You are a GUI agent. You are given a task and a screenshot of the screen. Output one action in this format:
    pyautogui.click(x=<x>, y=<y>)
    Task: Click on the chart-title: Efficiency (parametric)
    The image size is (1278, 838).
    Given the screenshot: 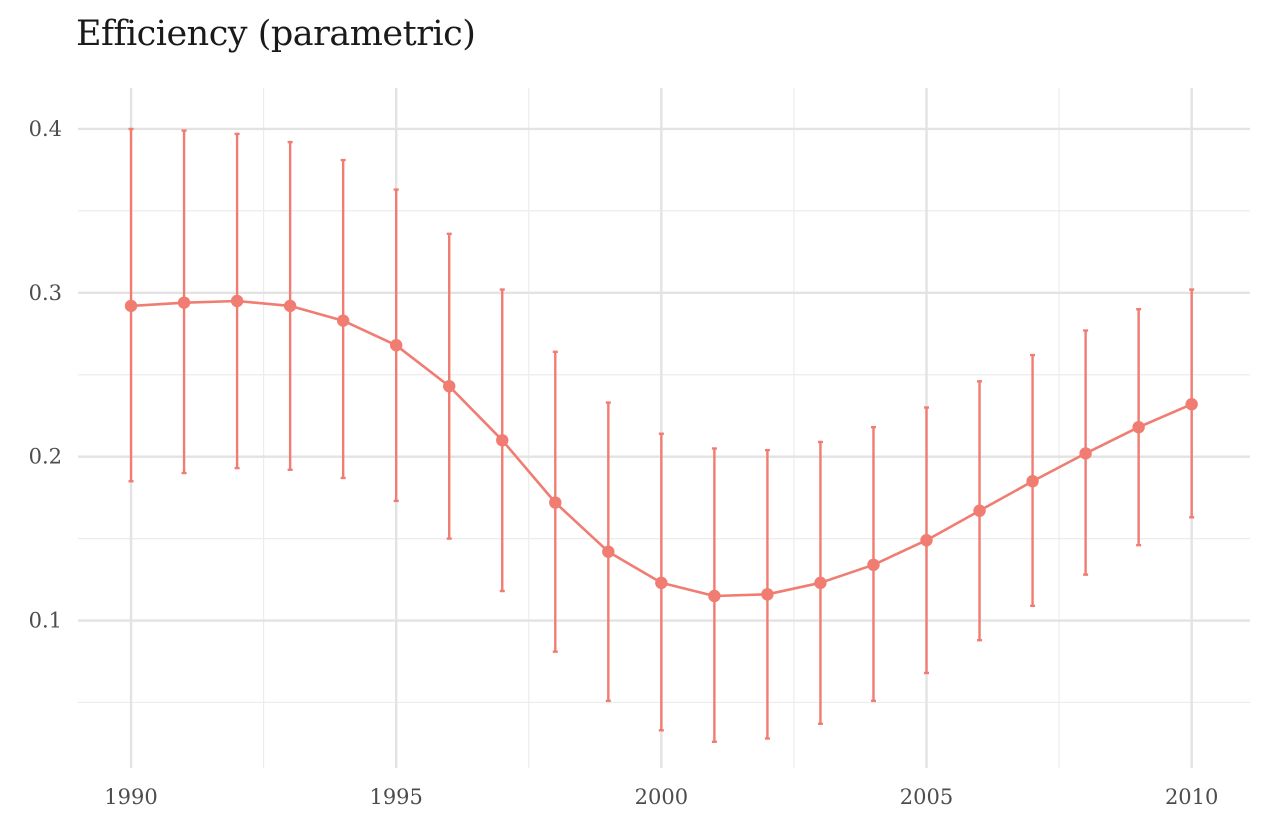 What is the action you would take?
    pyautogui.click(x=276, y=34)
    